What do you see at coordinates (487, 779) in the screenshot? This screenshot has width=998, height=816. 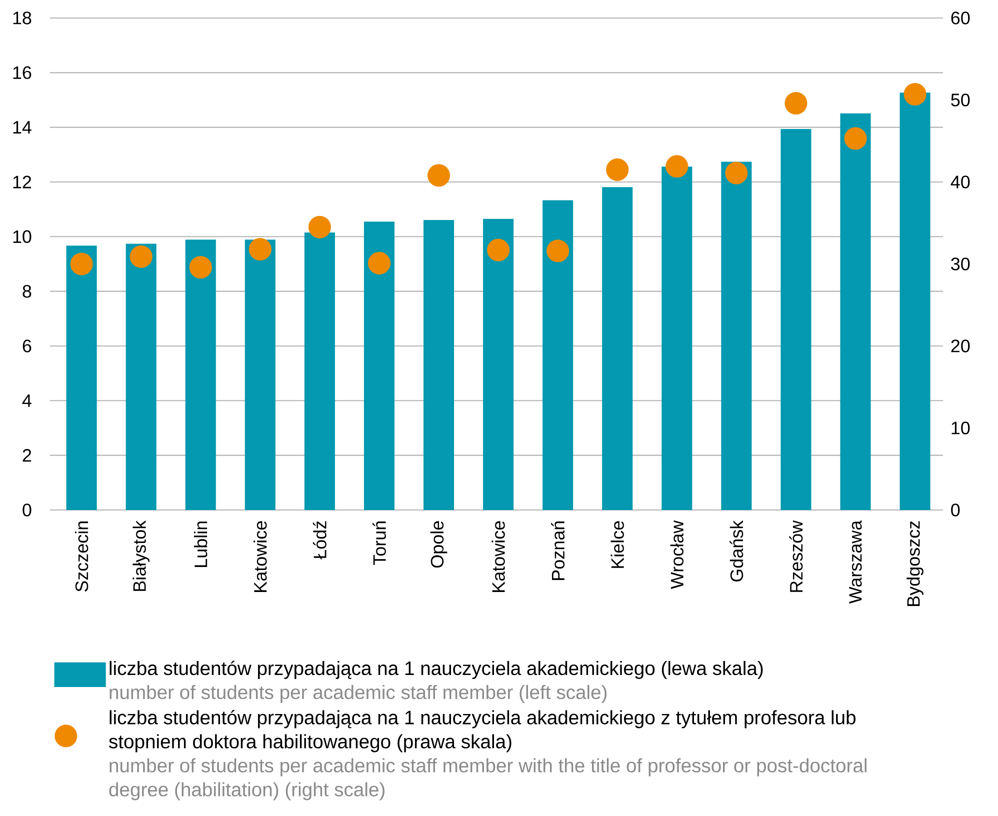 I see `text: number of students per academic staff member with the title of professor or post-doctoral degree (habilitation) (right scale)` at bounding box center [487, 779].